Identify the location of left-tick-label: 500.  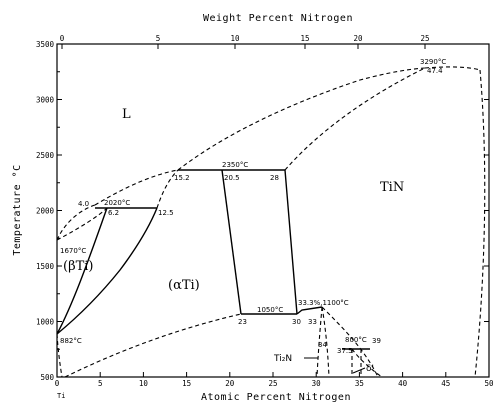
(47, 377).